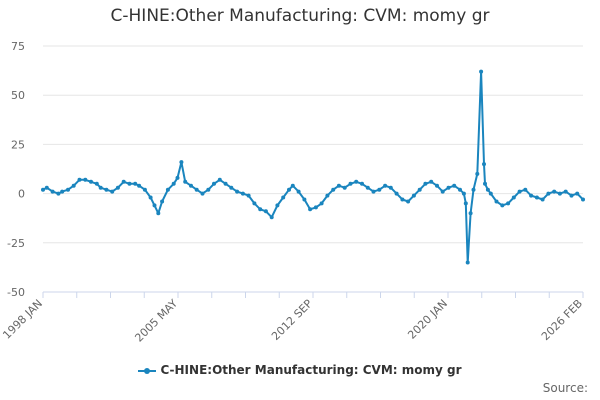 This screenshot has width=600, height=400. Describe the element at coordinates (300, 370) in the screenshot. I see `legend: C-HINE:Other Manufacturing: CVM: momy gr` at that location.